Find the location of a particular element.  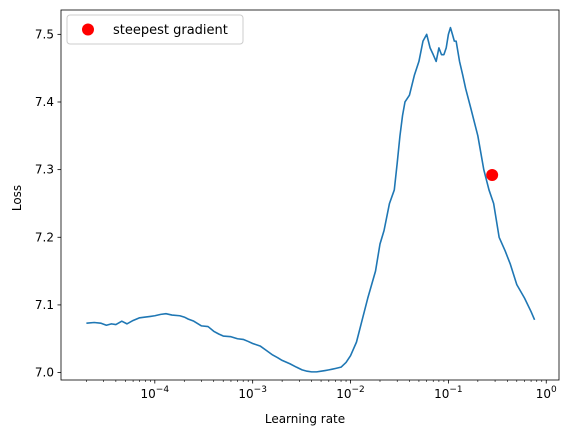

x-tick-label: 10⁰ is located at coordinates (546, 393).